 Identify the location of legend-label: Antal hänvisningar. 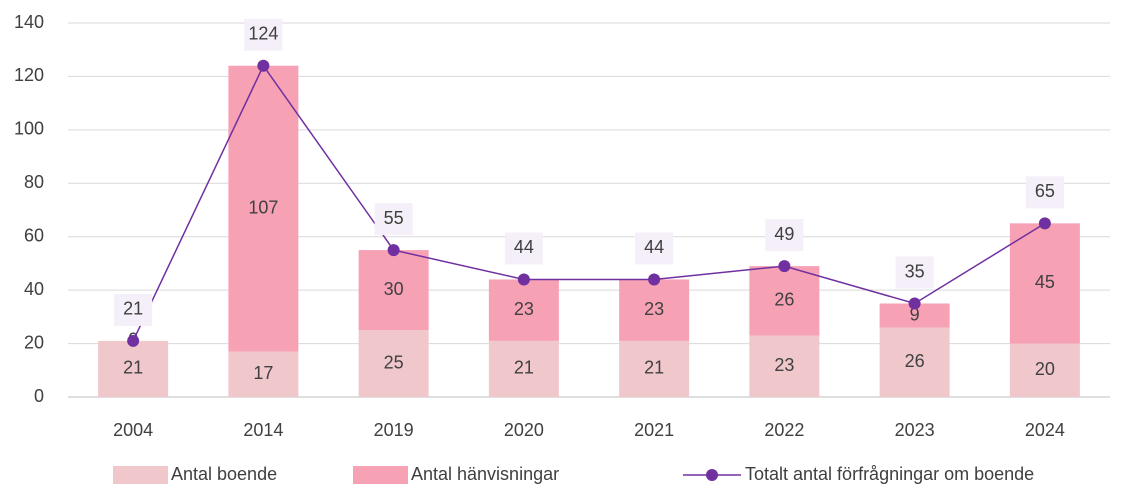
(485, 474).